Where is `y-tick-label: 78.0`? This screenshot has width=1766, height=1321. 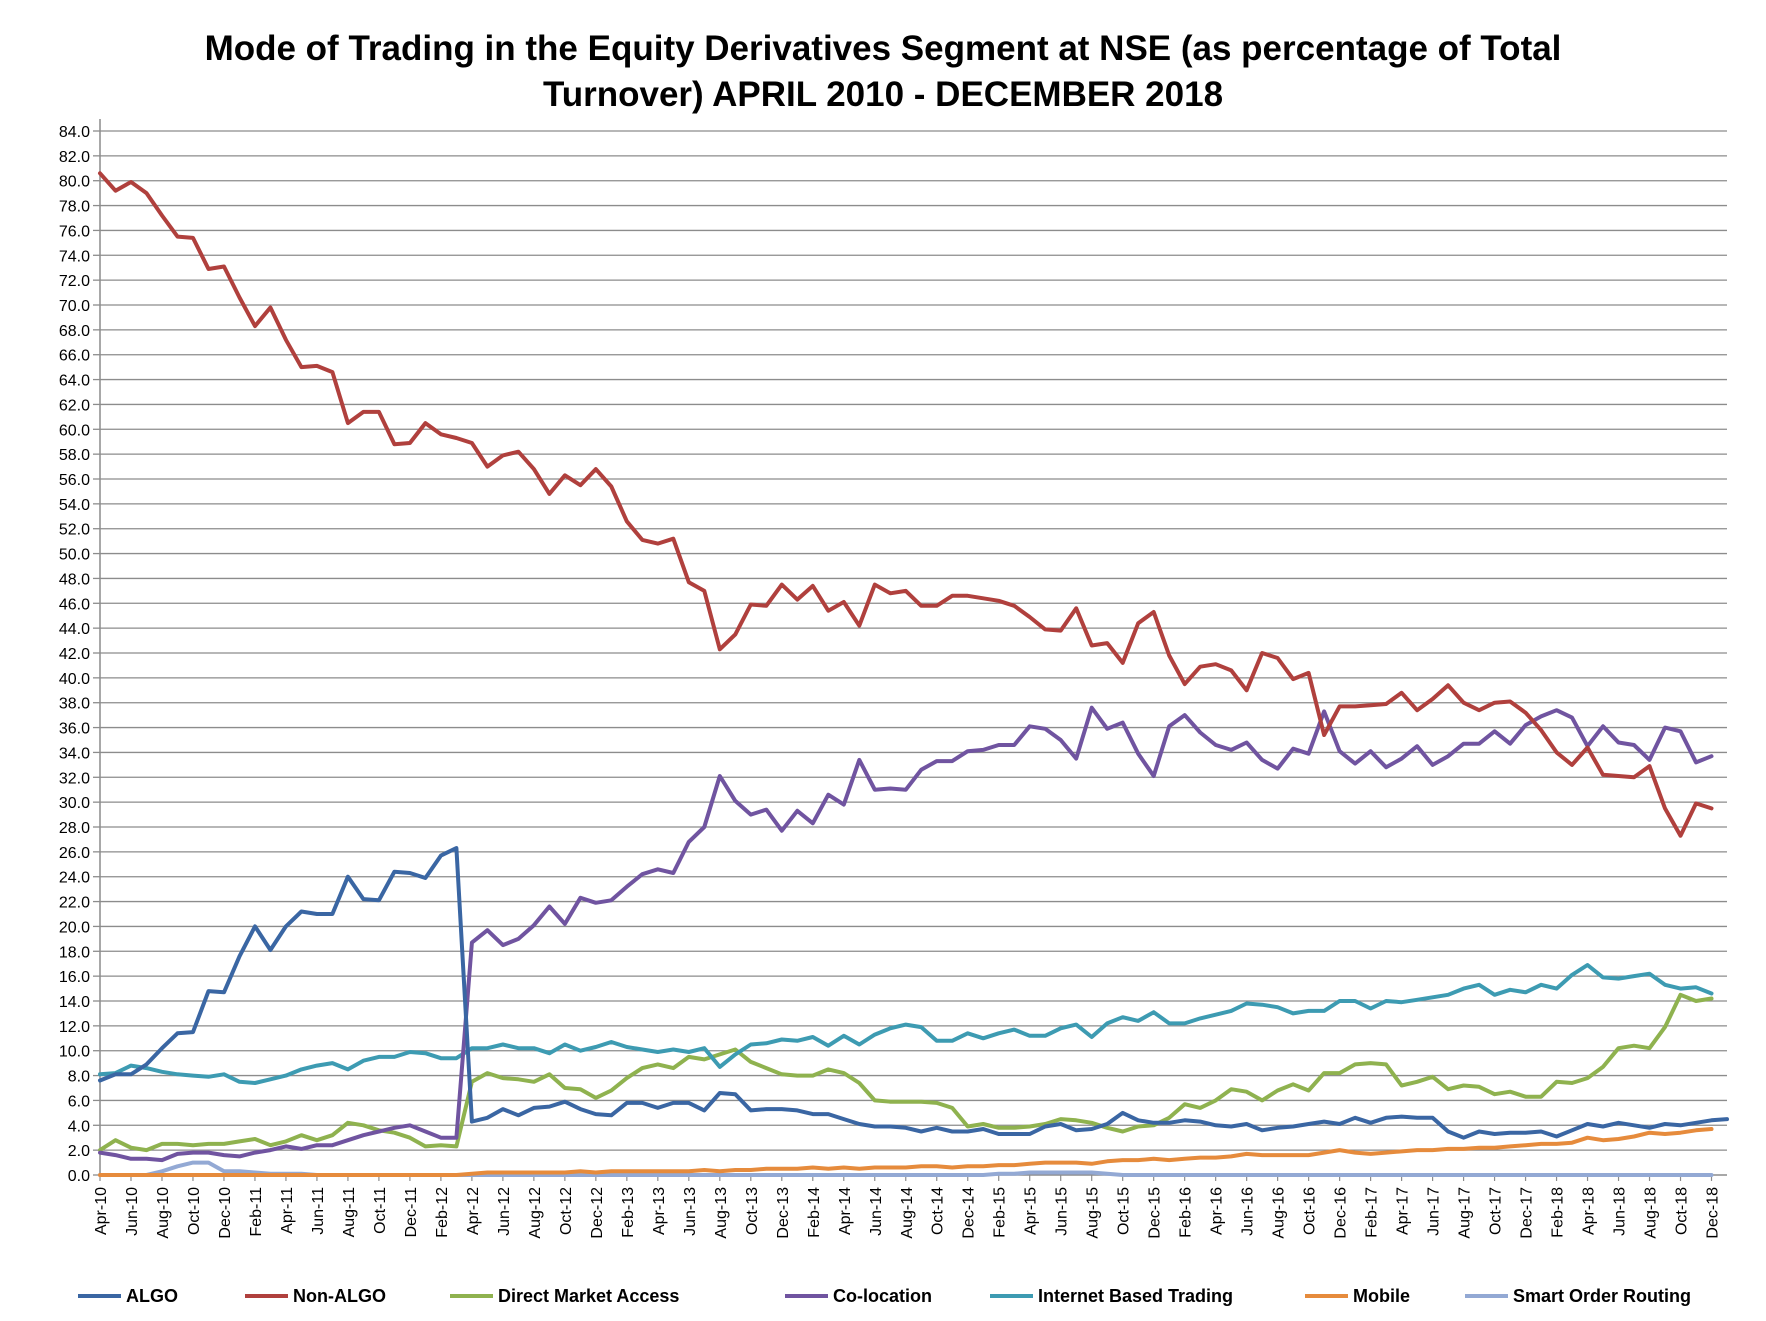
y-tick-label: 78.0 is located at coordinates (74, 207).